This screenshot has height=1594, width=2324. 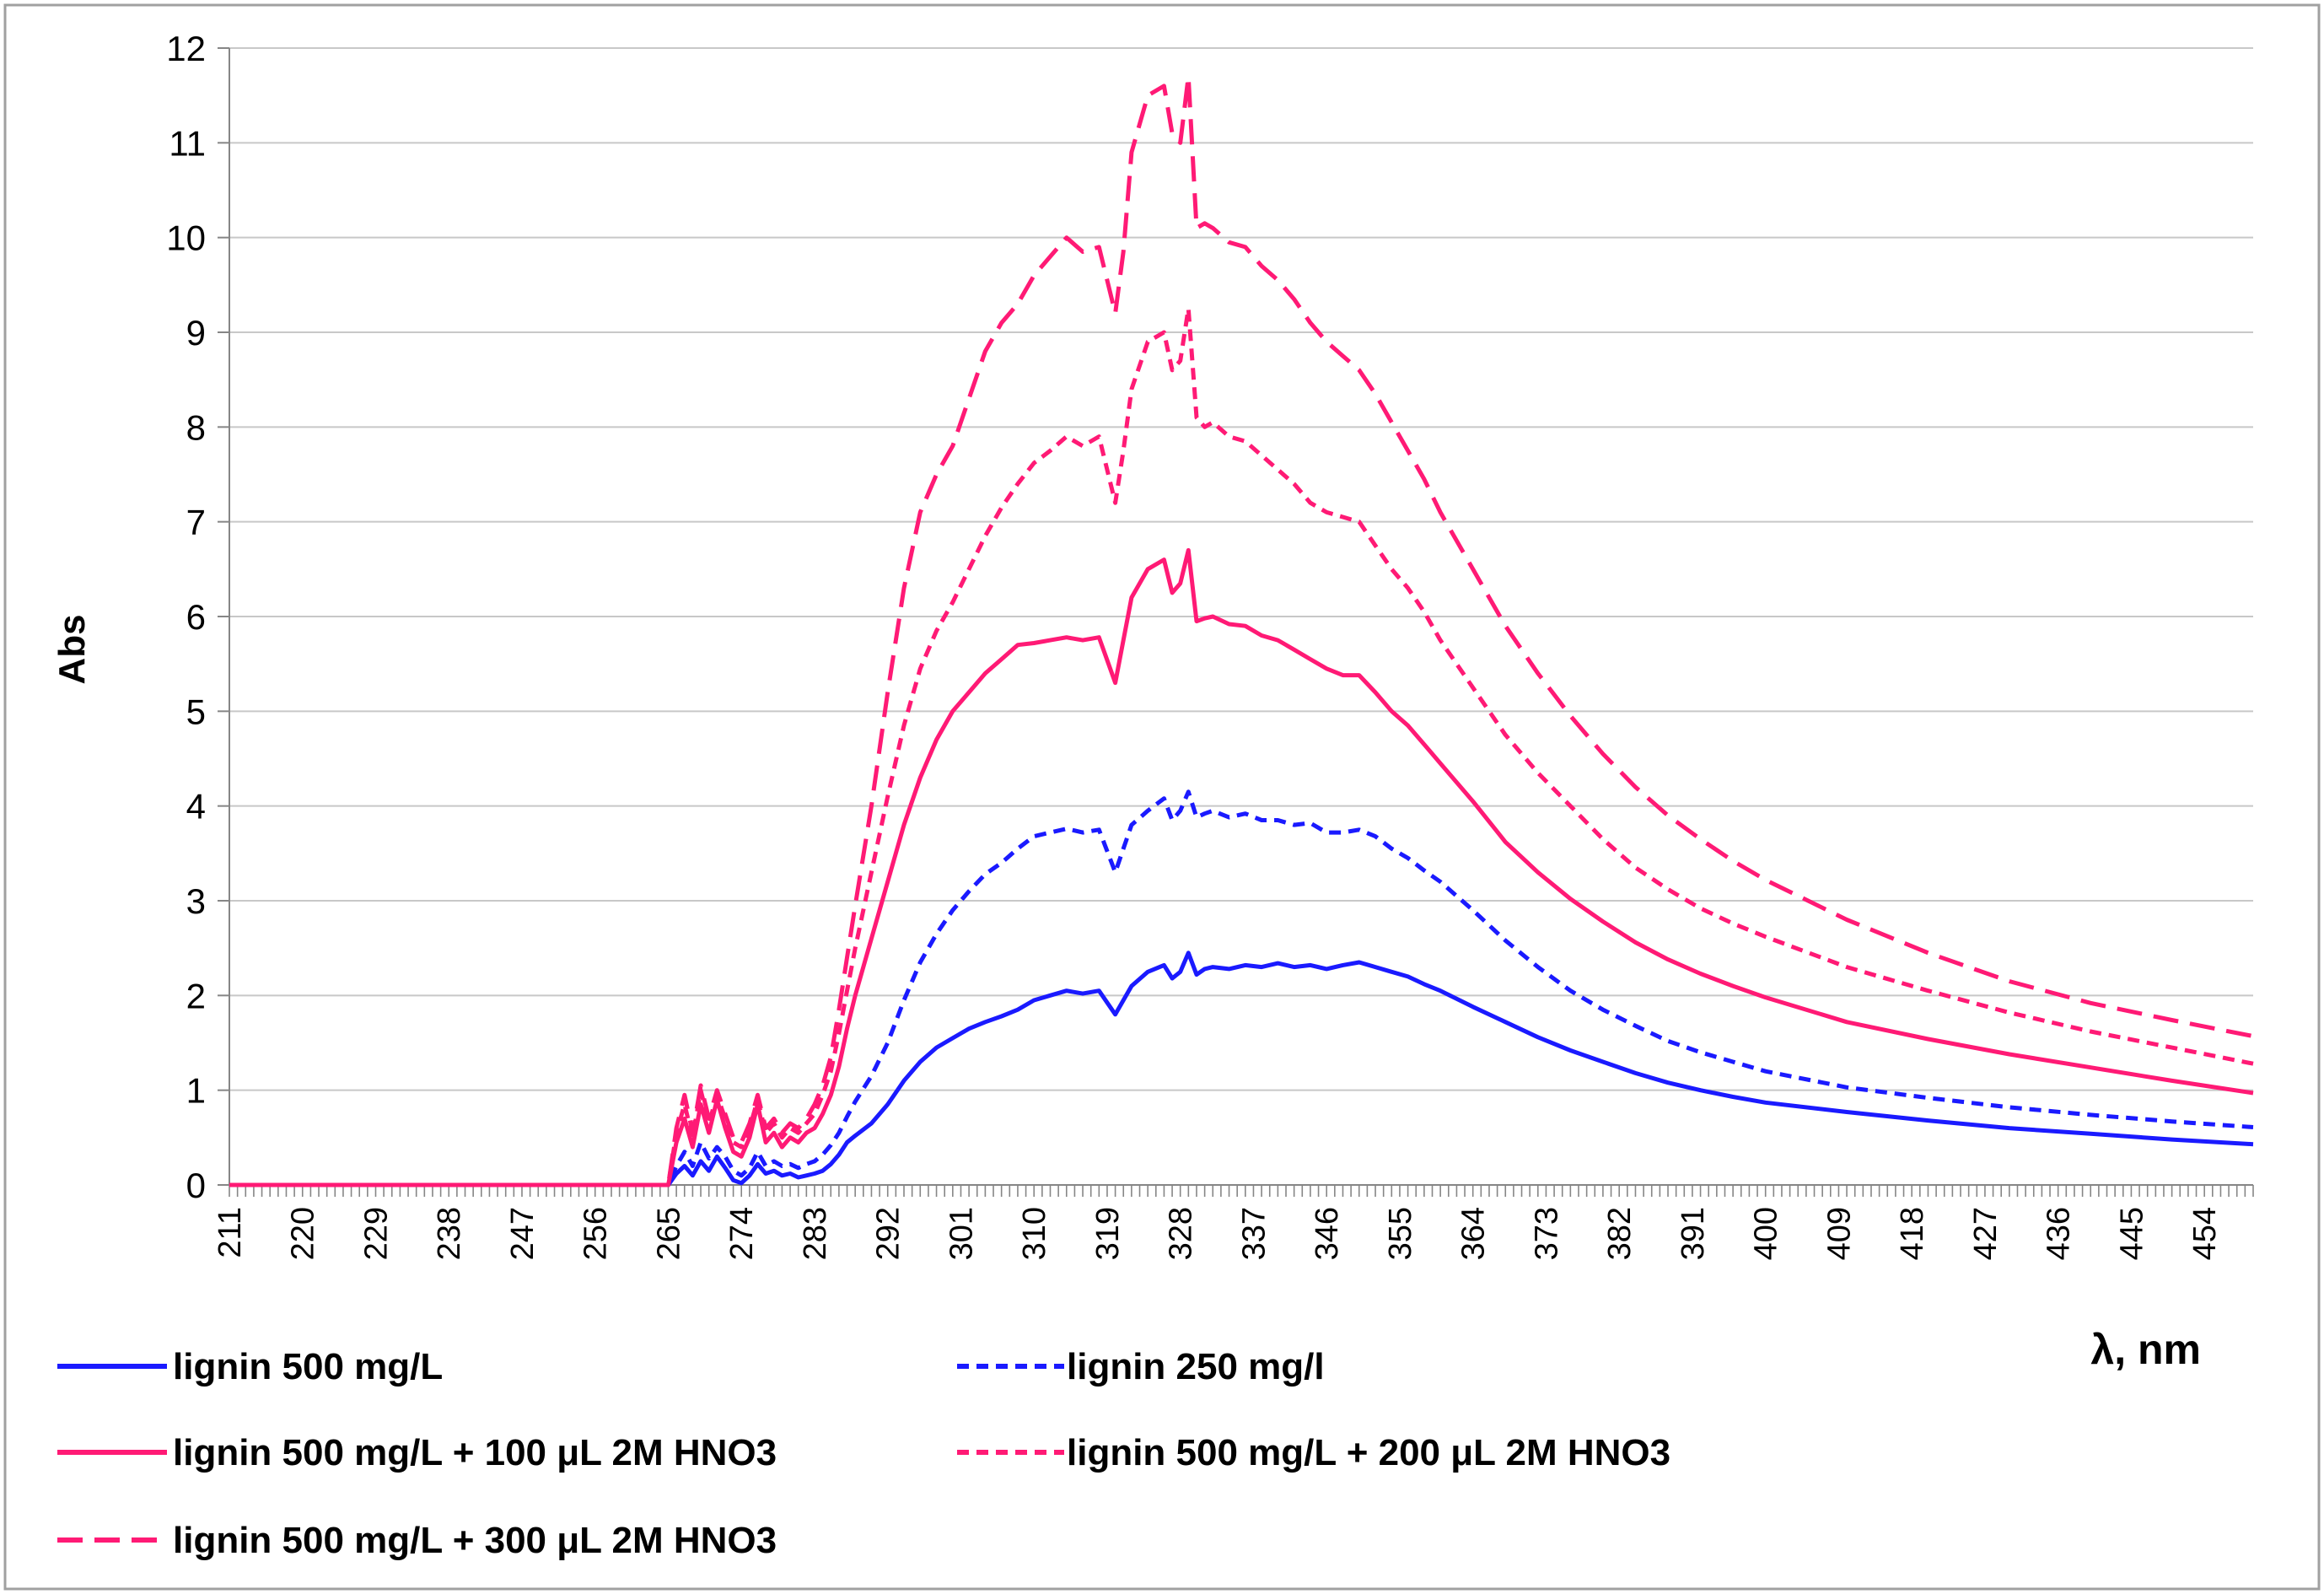 What do you see at coordinates (196, 1091) in the screenshot?
I see `y-tick-label: 1` at bounding box center [196, 1091].